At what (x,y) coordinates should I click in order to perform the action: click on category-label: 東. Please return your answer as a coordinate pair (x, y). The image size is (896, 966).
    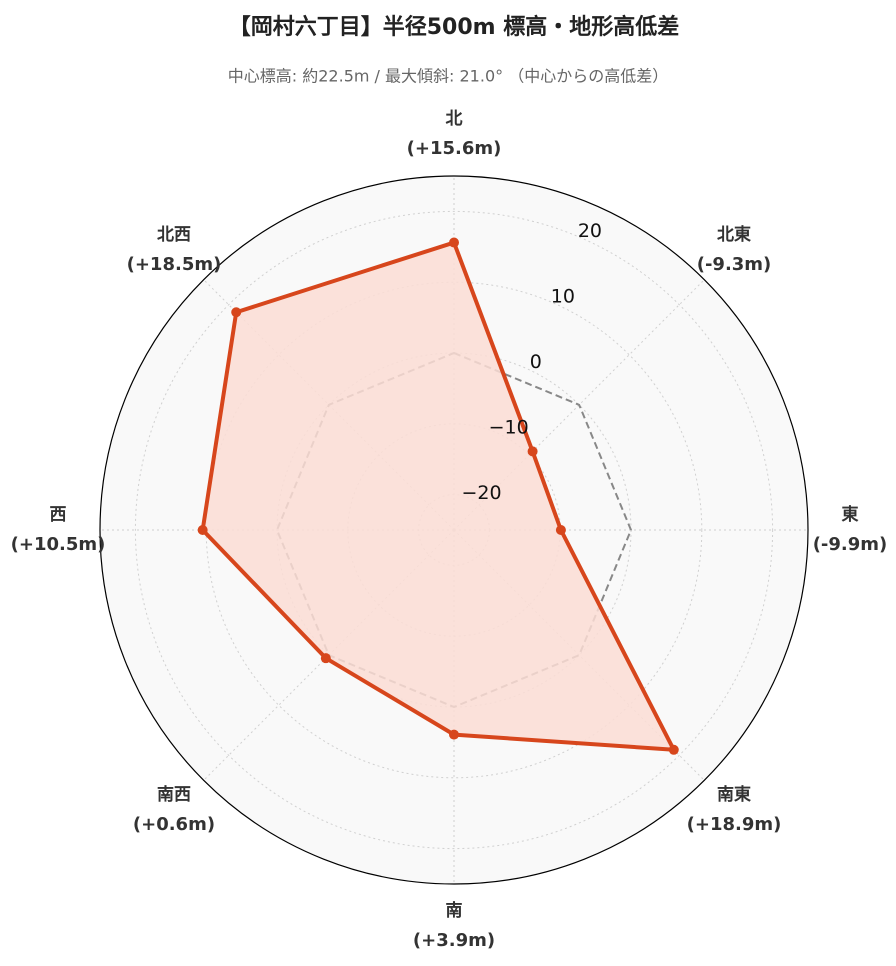
    Looking at the image, I should click on (850, 514).